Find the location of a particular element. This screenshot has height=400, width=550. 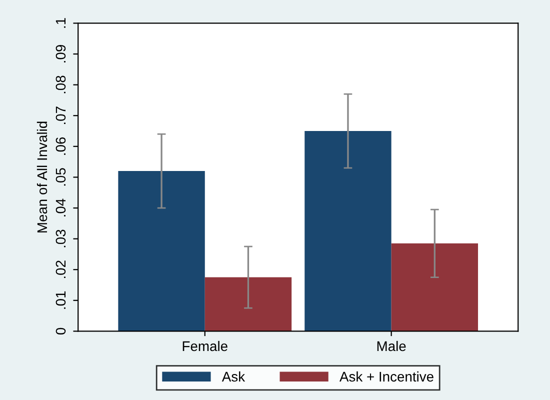

y-tick-label: .05 is located at coordinates (61, 177).